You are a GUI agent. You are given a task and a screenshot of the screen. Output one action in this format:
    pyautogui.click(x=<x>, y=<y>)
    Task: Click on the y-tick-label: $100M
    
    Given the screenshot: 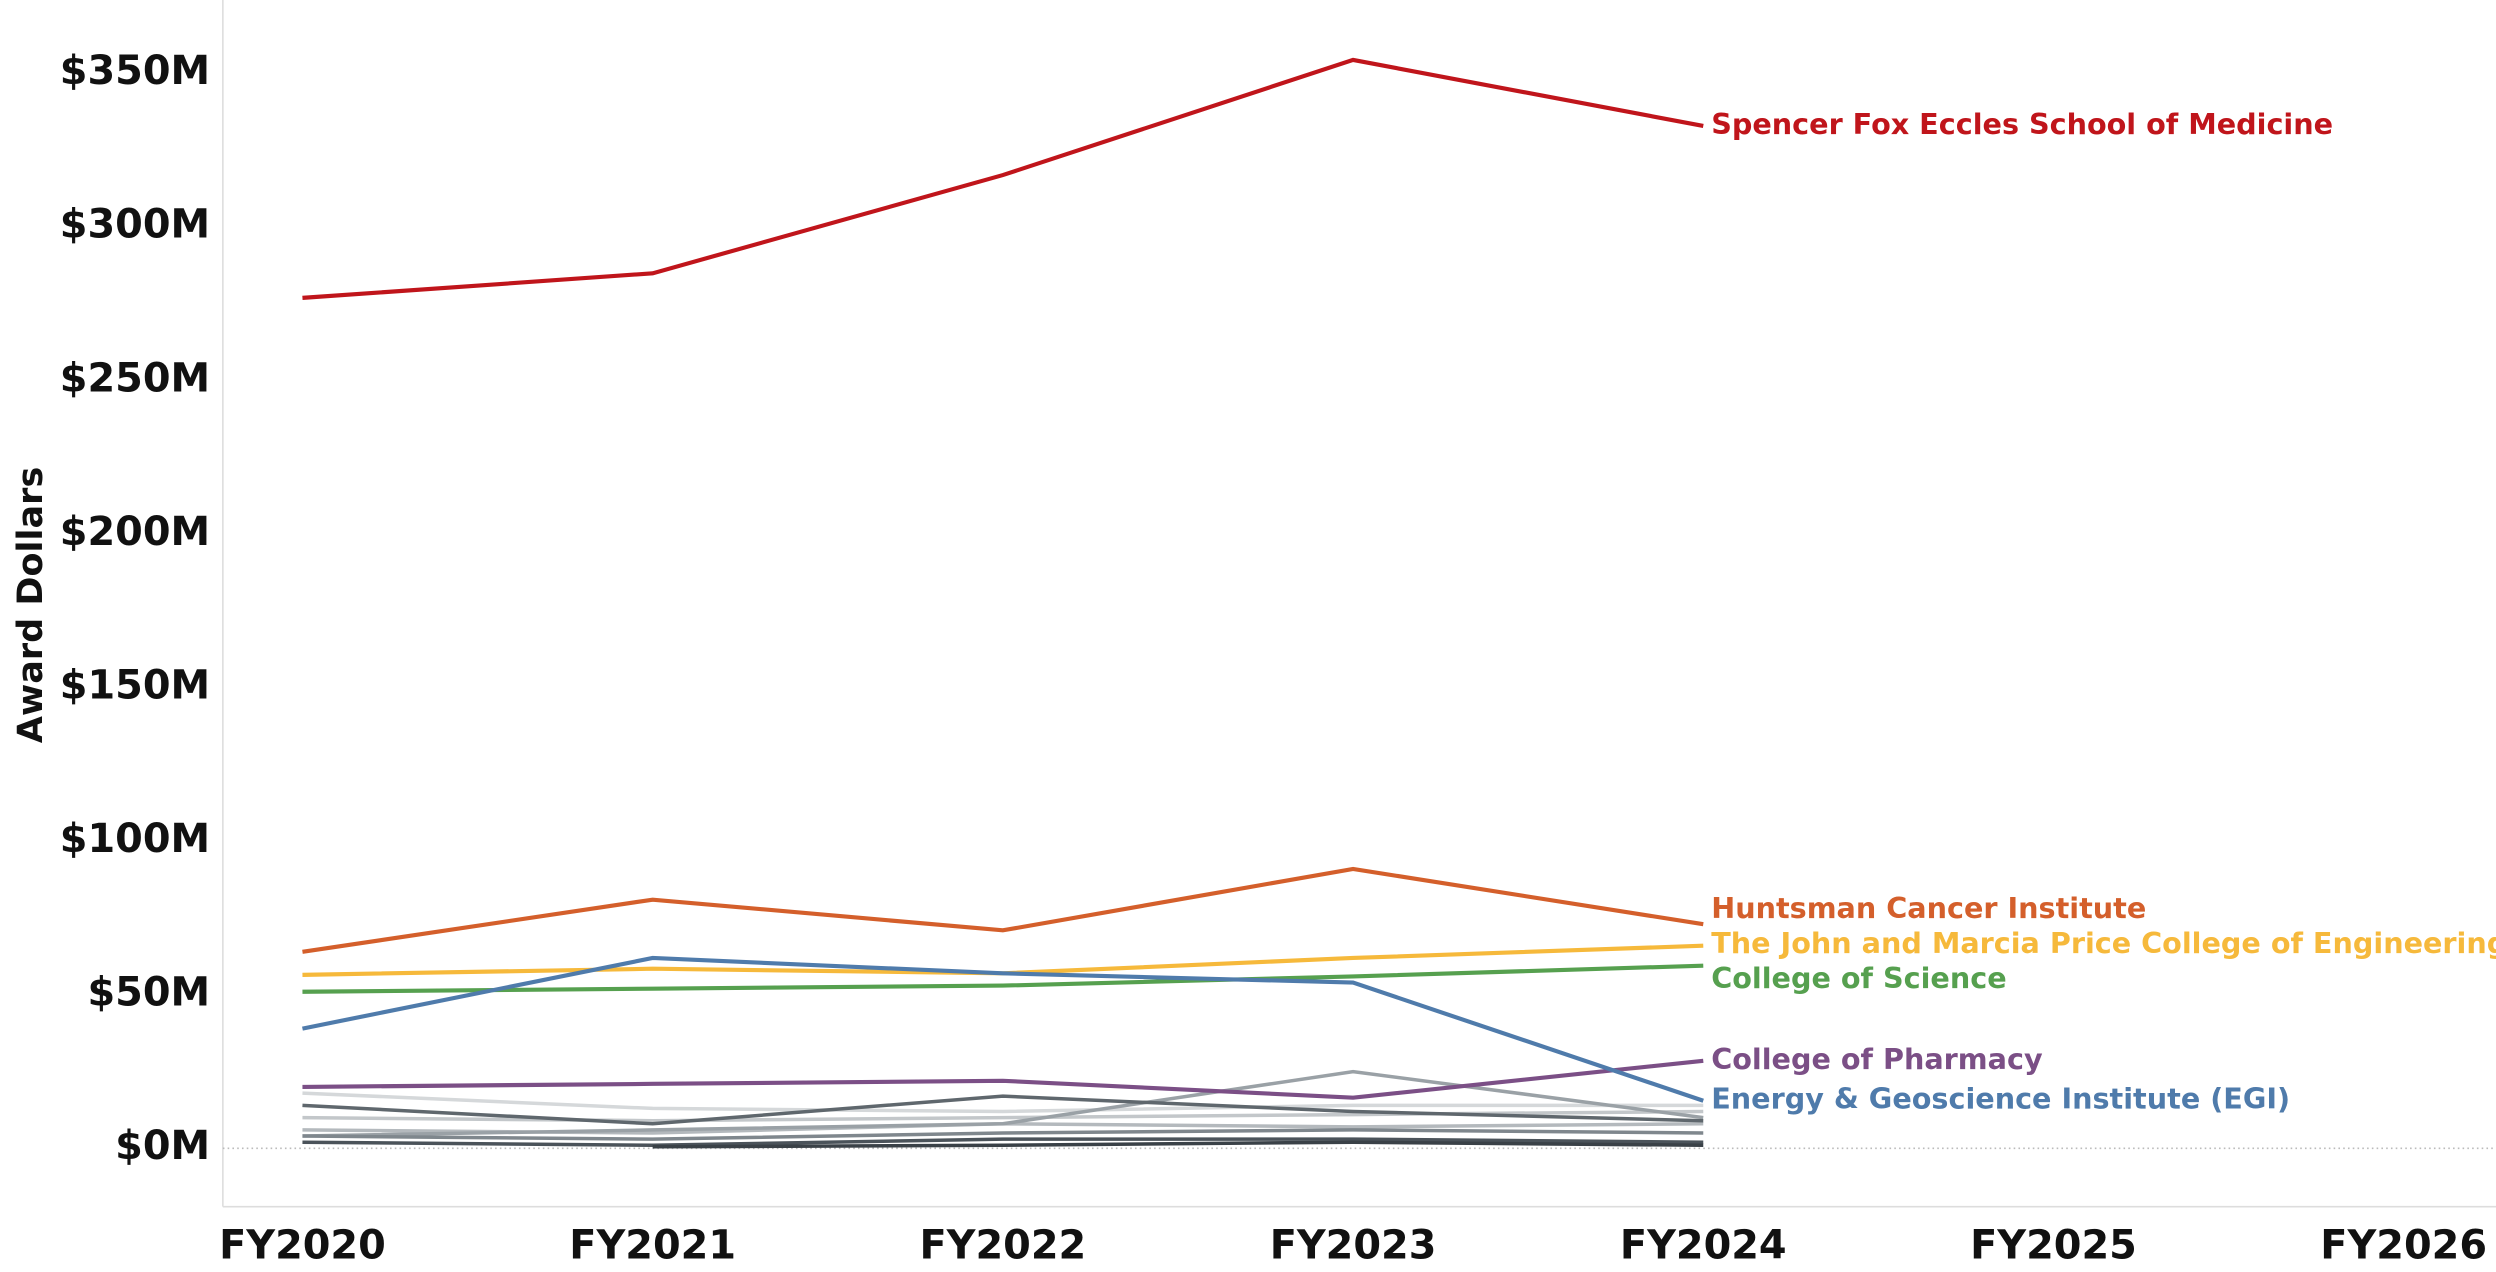 What is the action you would take?
    pyautogui.click(x=135, y=839)
    